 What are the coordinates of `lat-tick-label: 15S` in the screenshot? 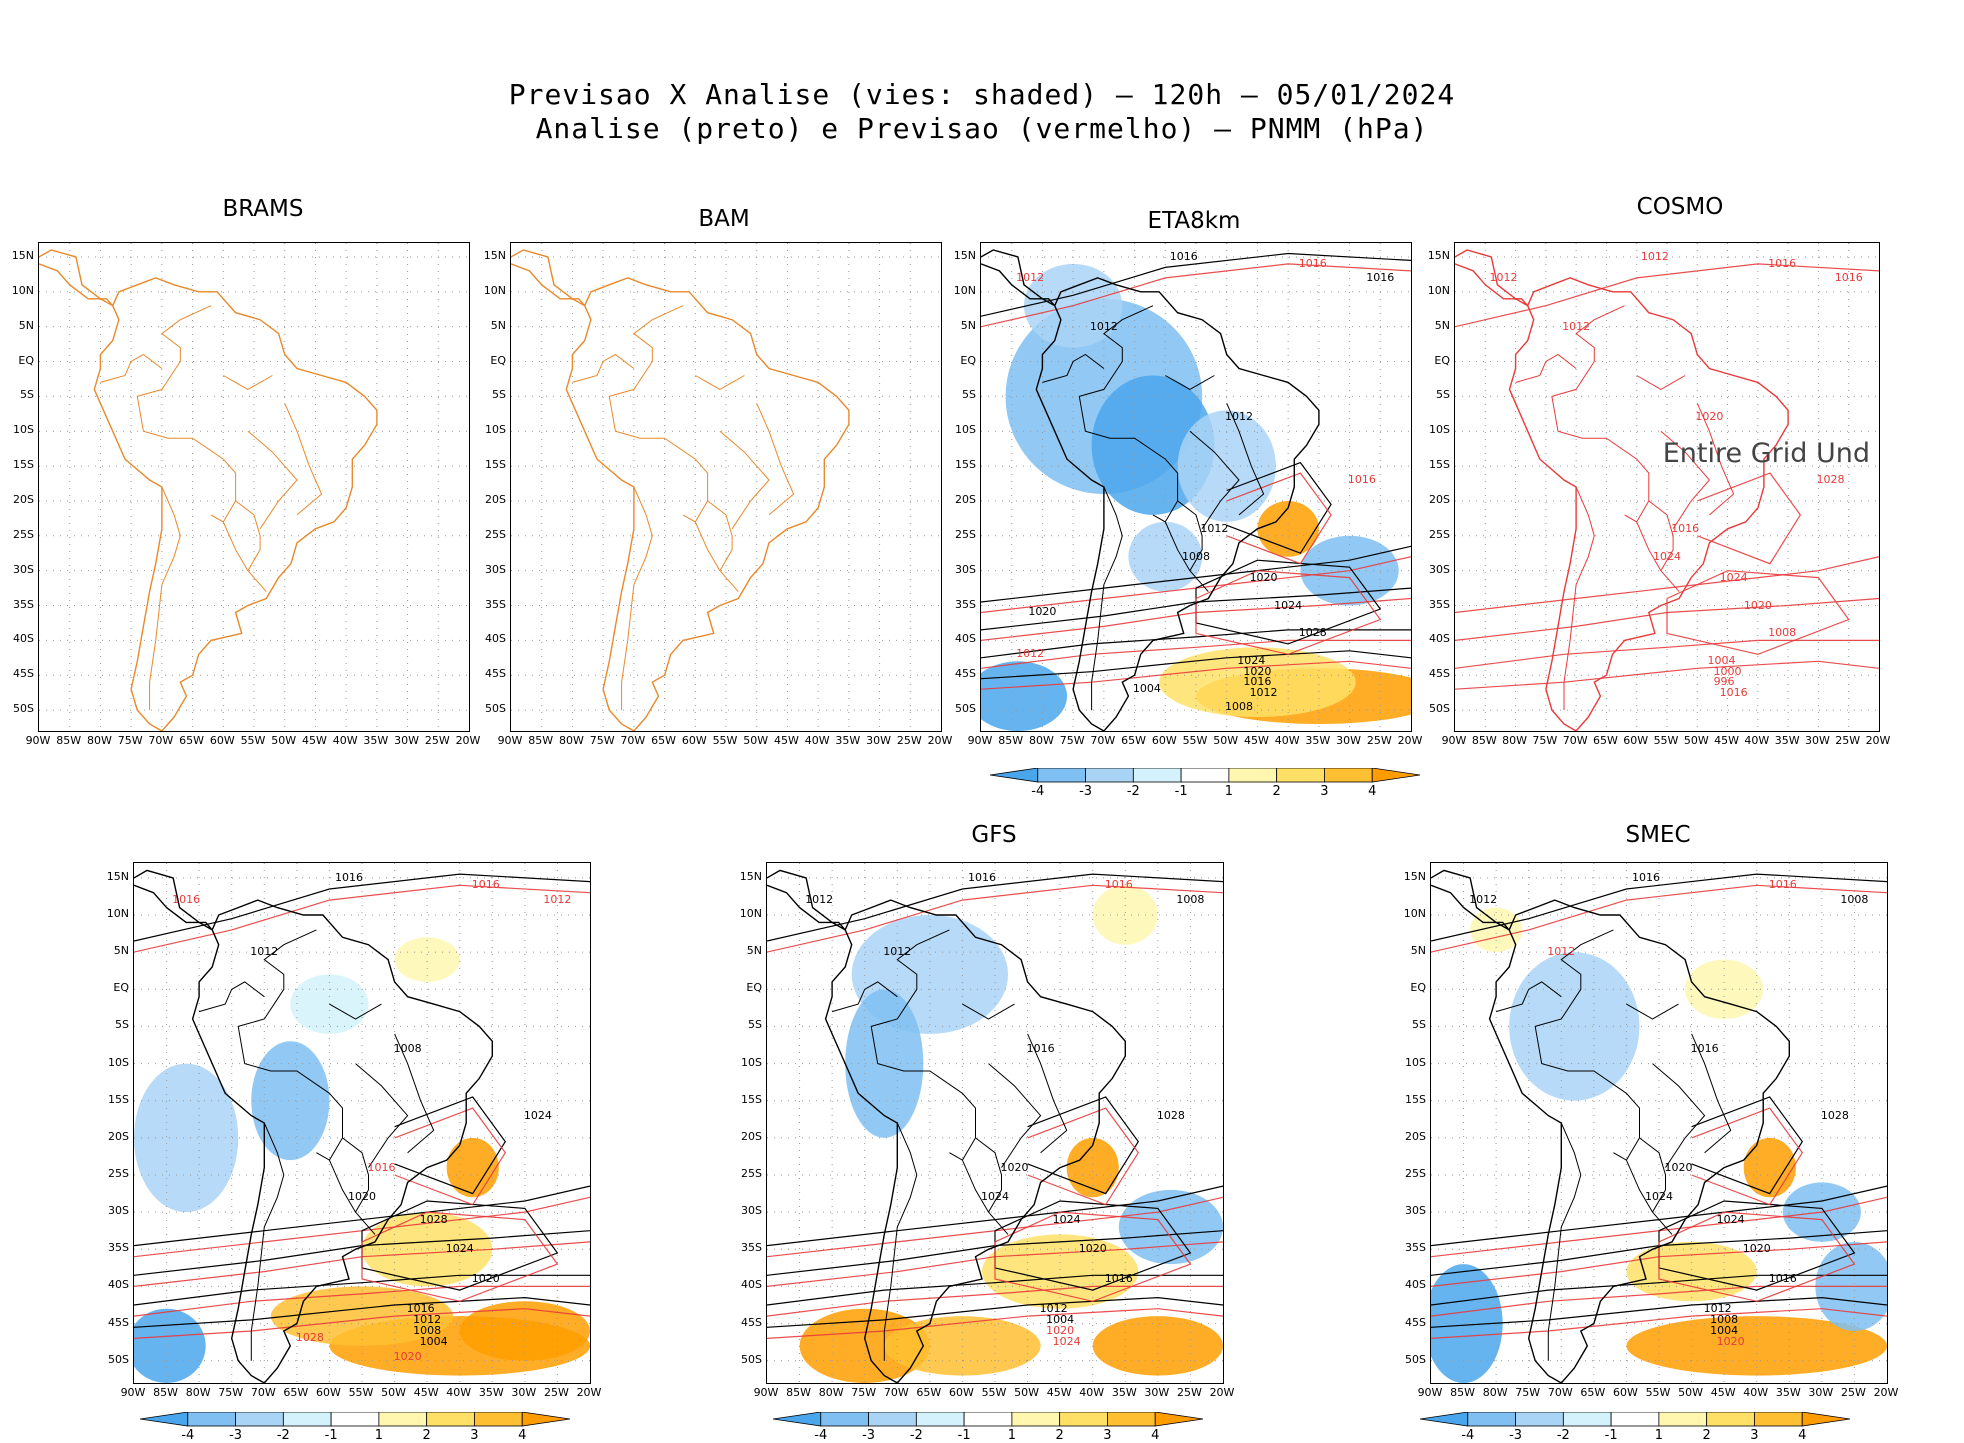 It's located at (965, 465).